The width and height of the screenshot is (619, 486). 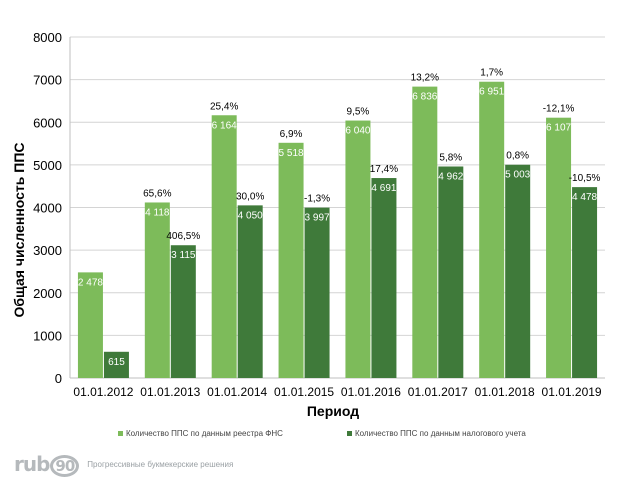 What do you see at coordinates (183, 255) in the screenshot?
I see `data-label: 3 115` at bounding box center [183, 255].